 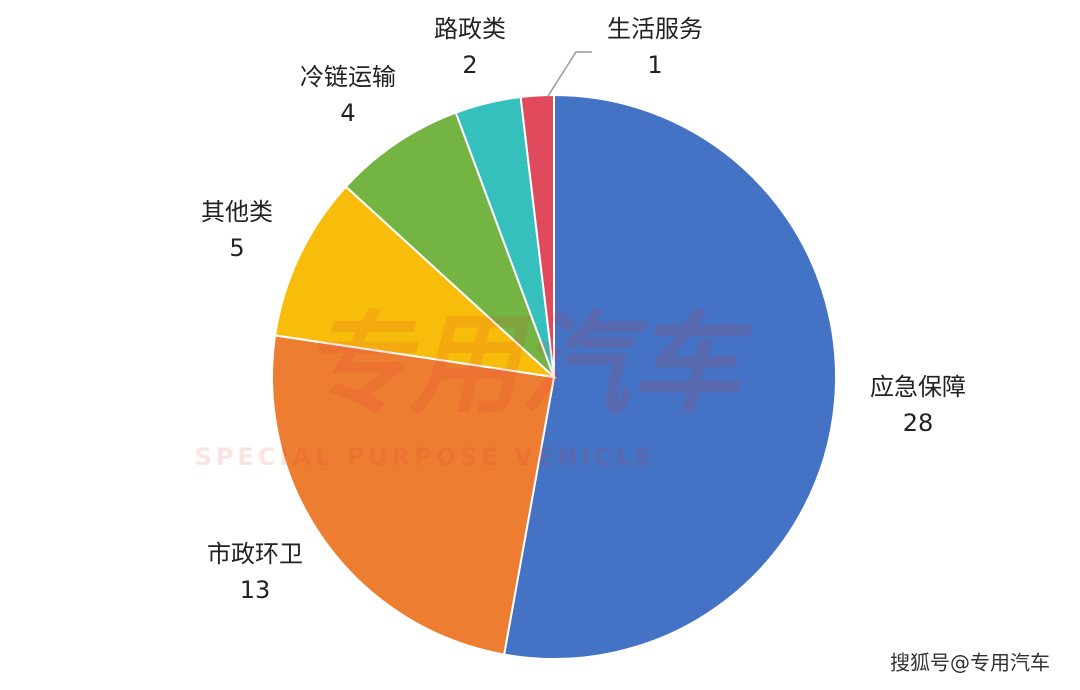 What do you see at coordinates (918, 423) in the screenshot?
I see `value-label: 28` at bounding box center [918, 423].